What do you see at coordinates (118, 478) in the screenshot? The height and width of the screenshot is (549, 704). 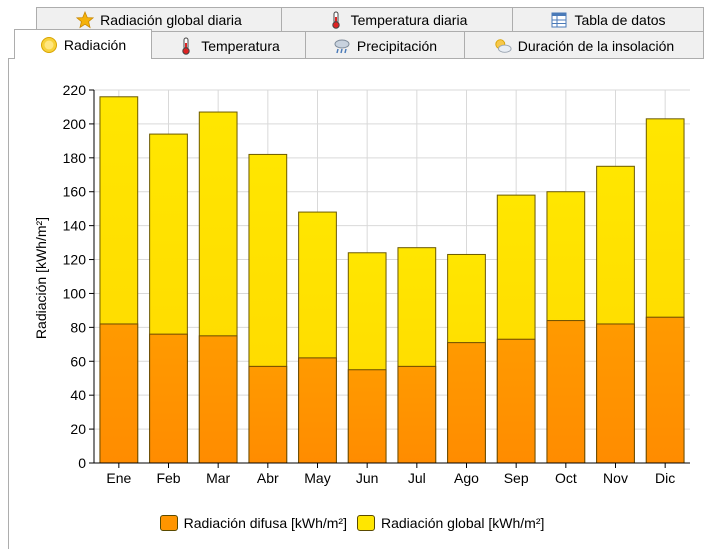 I see `x-tick-label: Ene` at bounding box center [118, 478].